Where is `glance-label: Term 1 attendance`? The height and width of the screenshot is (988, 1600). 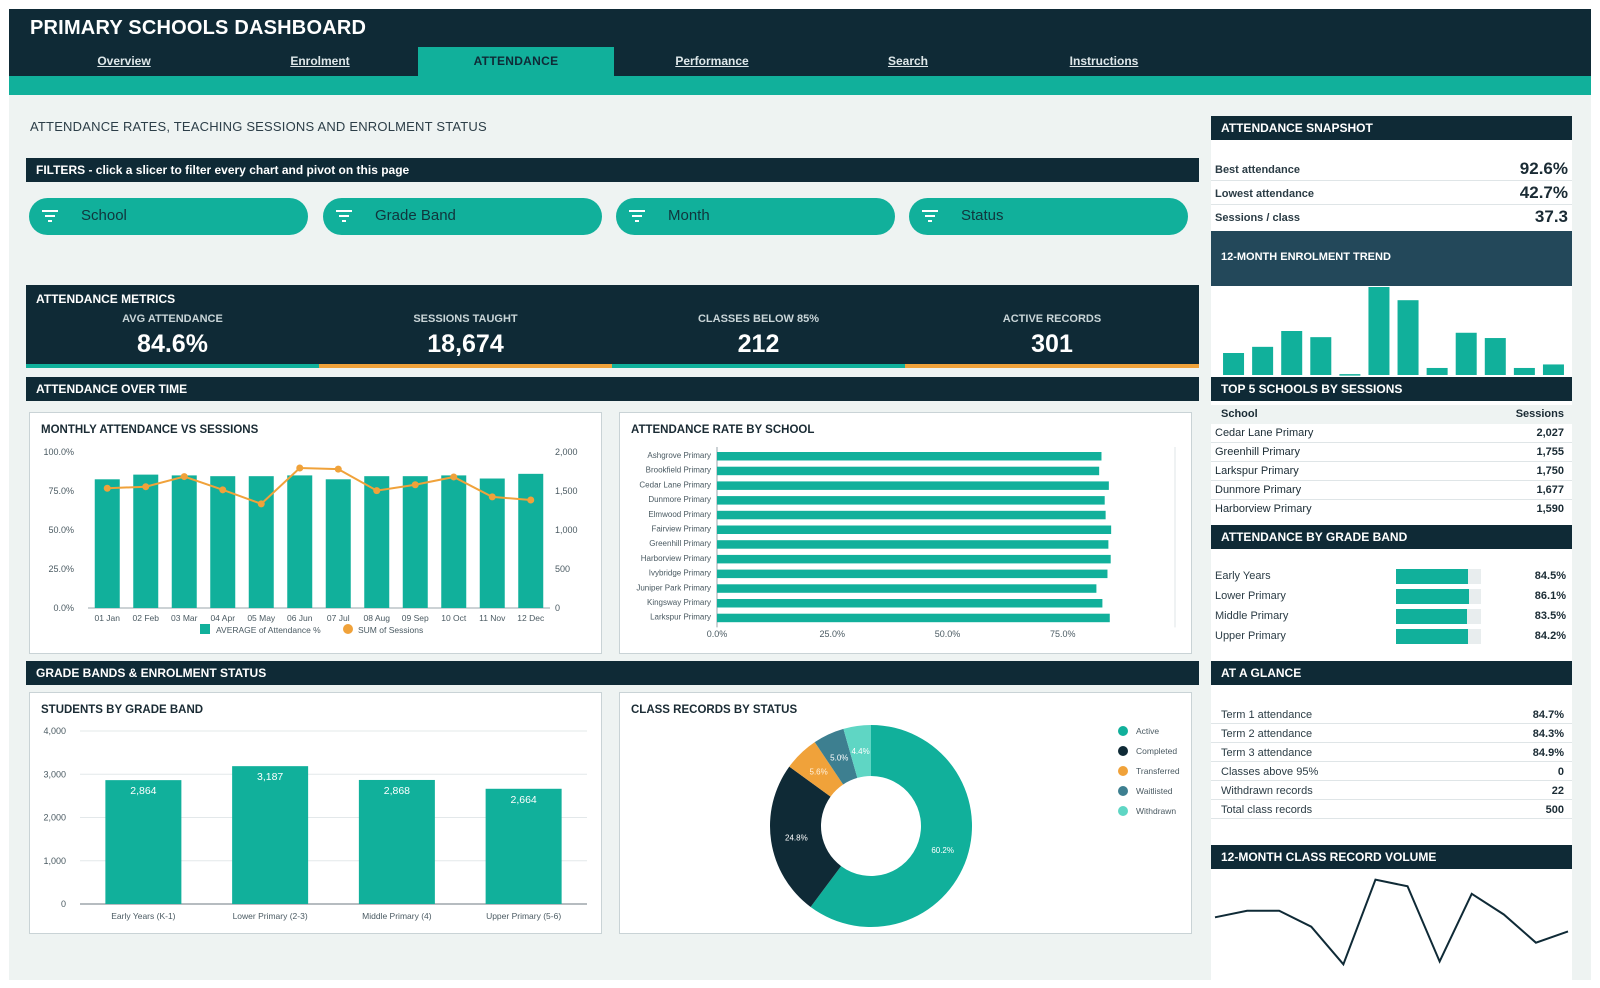
glance-label: Term 1 attendance is located at coordinates (1267, 715).